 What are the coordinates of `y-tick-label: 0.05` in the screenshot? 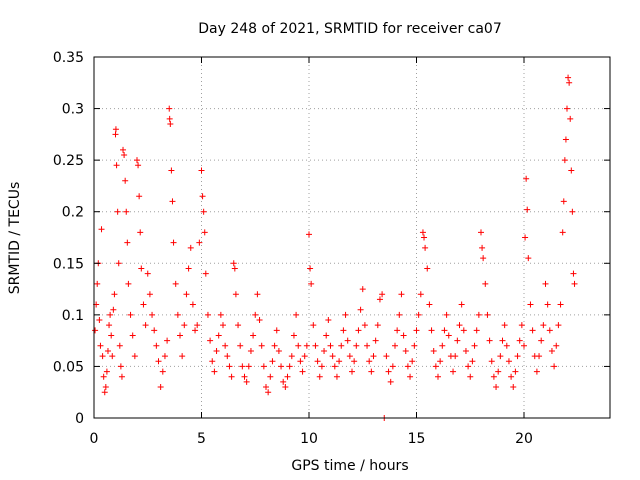 It's located at (68, 367).